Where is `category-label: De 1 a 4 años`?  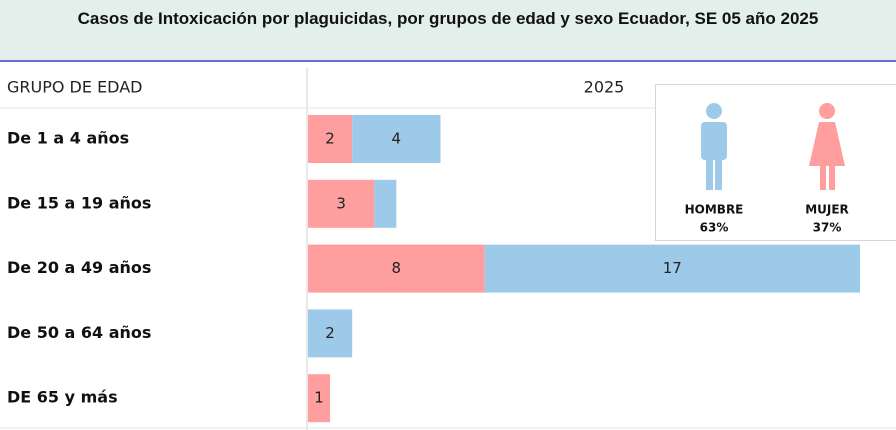
category-label: De 1 a 4 años is located at coordinates (68, 138).